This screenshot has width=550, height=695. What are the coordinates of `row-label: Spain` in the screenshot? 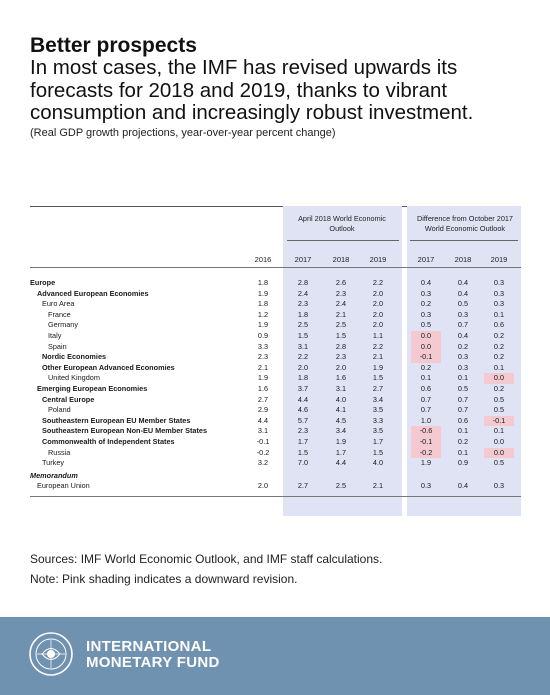 It's located at (57, 346).